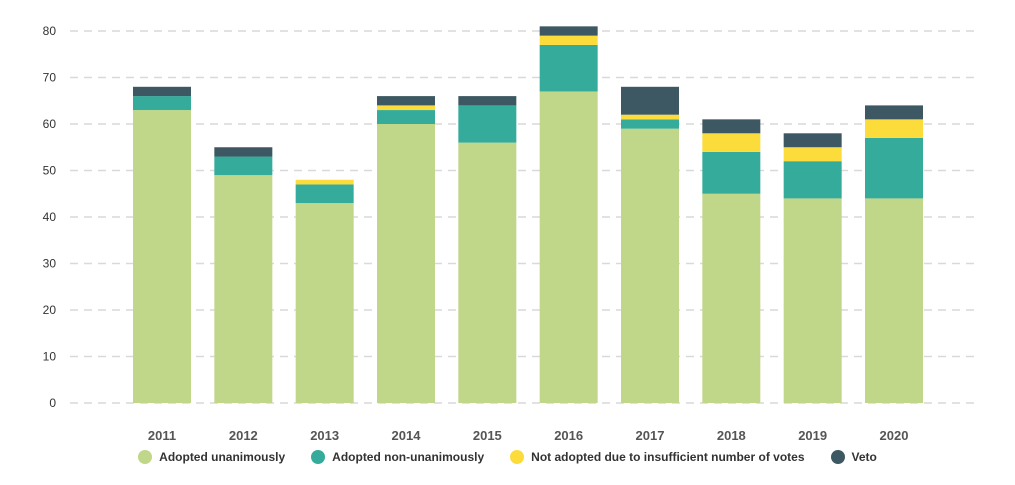  Describe the element at coordinates (50, 264) in the screenshot. I see `y-tick-label: 30` at that location.